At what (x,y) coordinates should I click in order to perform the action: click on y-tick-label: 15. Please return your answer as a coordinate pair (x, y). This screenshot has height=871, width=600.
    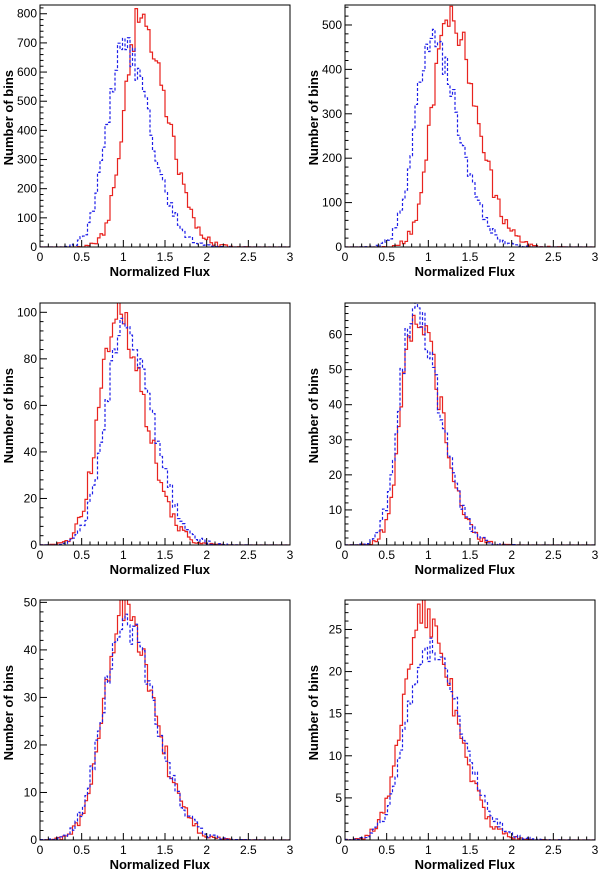
    Looking at the image, I should click on (336, 714).